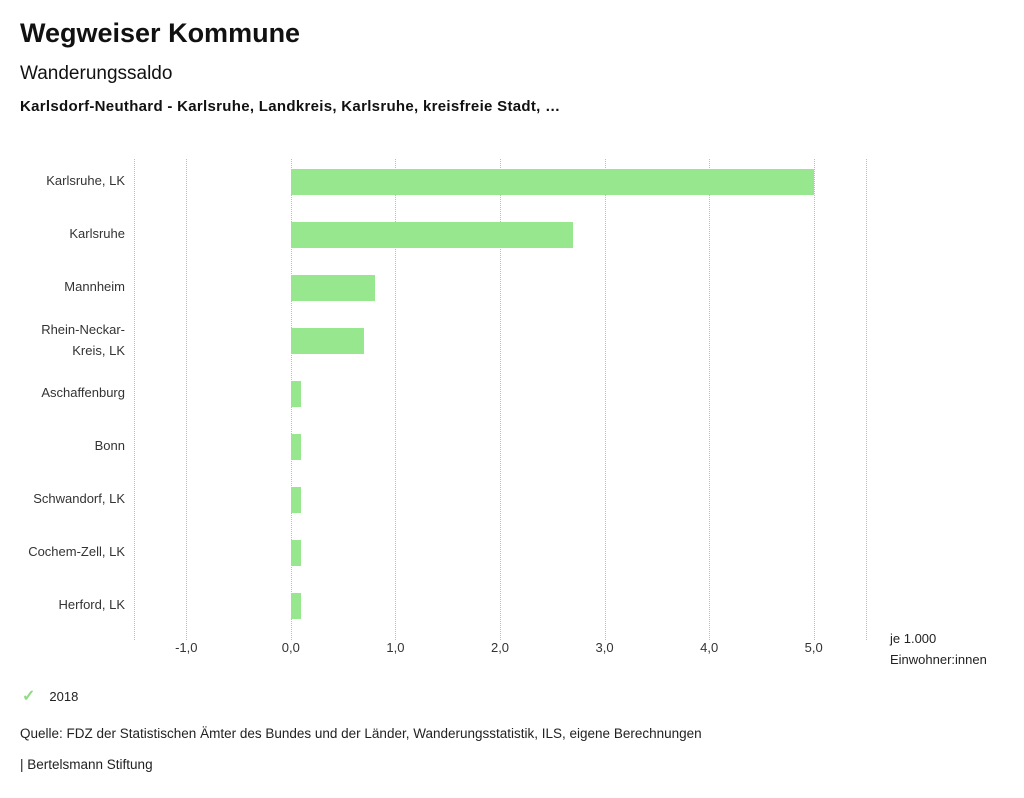 Image resolution: width=1024 pixels, height=798 pixels. I want to click on x-axis-ticks: -1,0 0,0 1,0 2,0 3,0 4,0 5,0, so click(500, 648).